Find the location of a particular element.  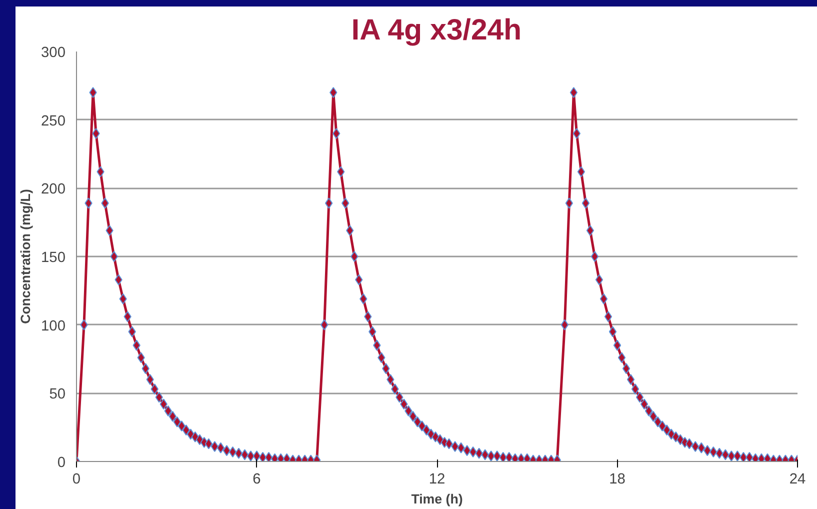

y-tick-label: 0 is located at coordinates (61, 463).